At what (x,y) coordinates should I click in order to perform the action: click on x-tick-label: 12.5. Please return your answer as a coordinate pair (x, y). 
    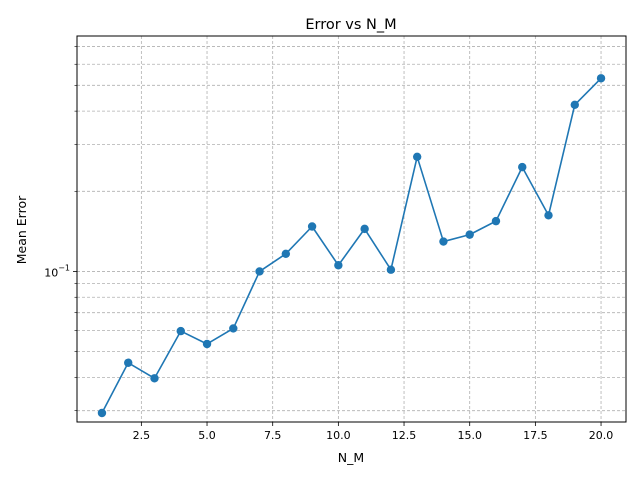
    Looking at the image, I should click on (404, 435).